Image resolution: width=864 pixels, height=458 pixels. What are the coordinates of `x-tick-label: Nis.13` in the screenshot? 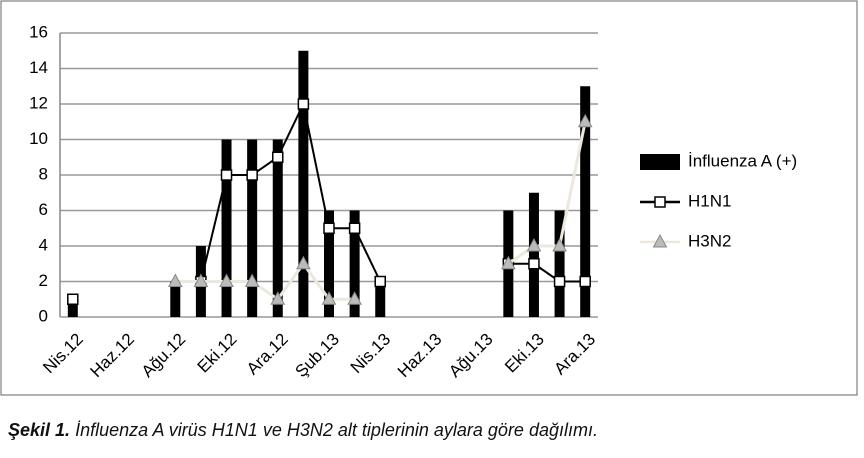 It's located at (371, 354).